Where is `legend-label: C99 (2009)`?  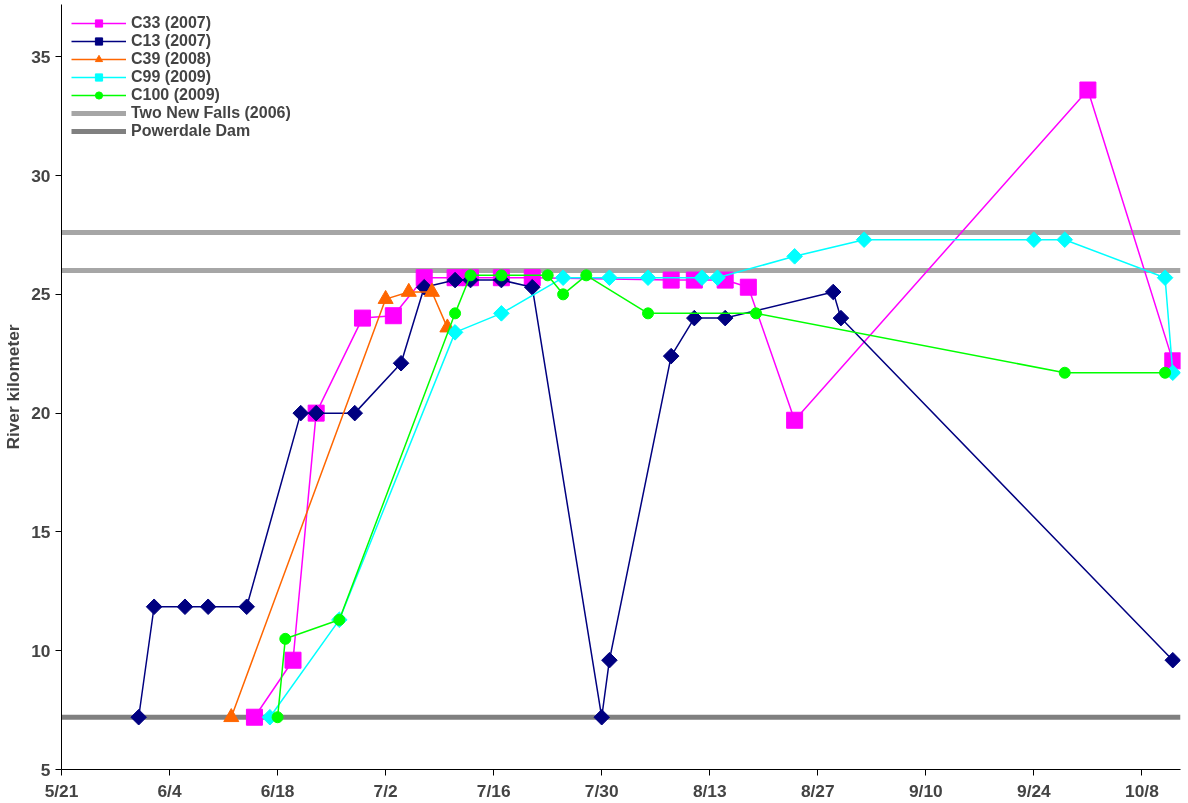
legend-label: C99 (2009) is located at coordinates (171, 77).